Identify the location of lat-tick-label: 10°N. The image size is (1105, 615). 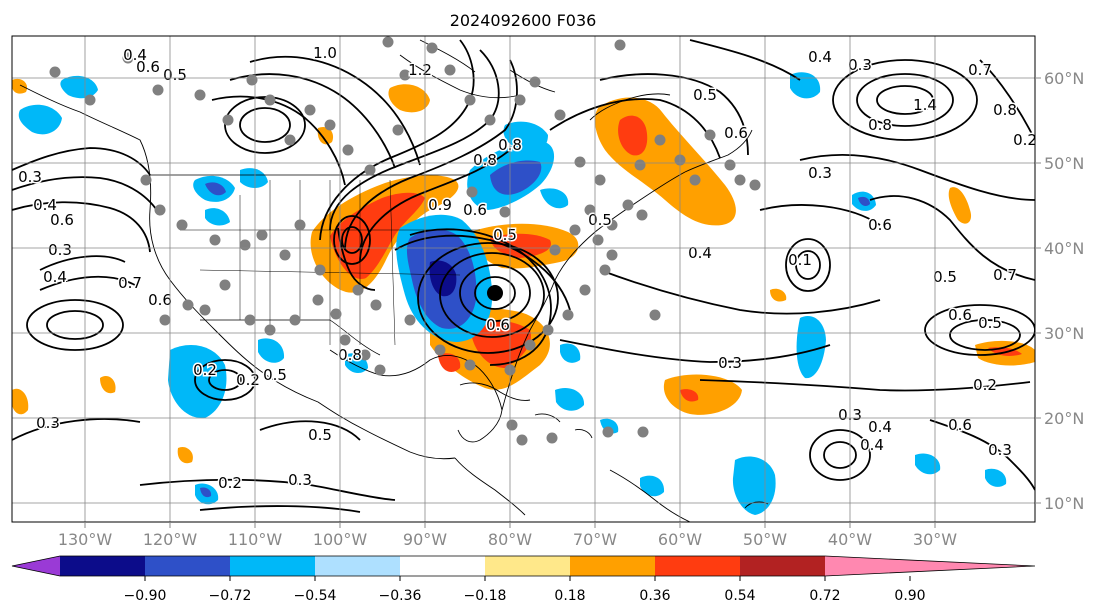
(1064, 503).